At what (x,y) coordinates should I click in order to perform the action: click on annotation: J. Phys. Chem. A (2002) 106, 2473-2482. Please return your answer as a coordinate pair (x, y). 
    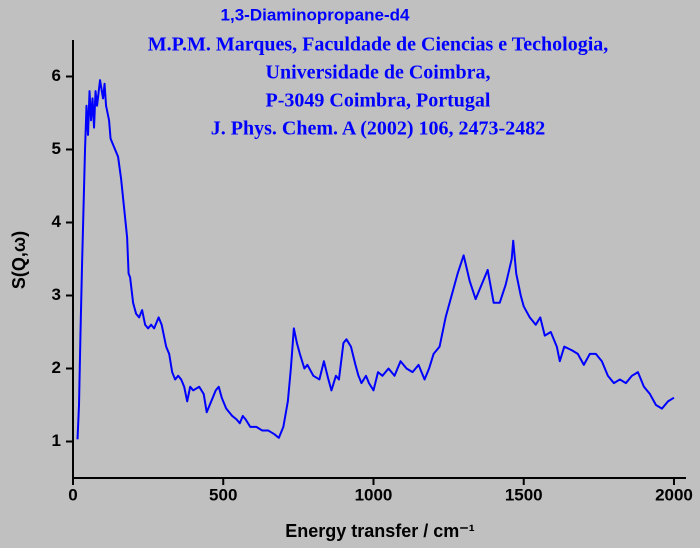
    Looking at the image, I should click on (378, 129).